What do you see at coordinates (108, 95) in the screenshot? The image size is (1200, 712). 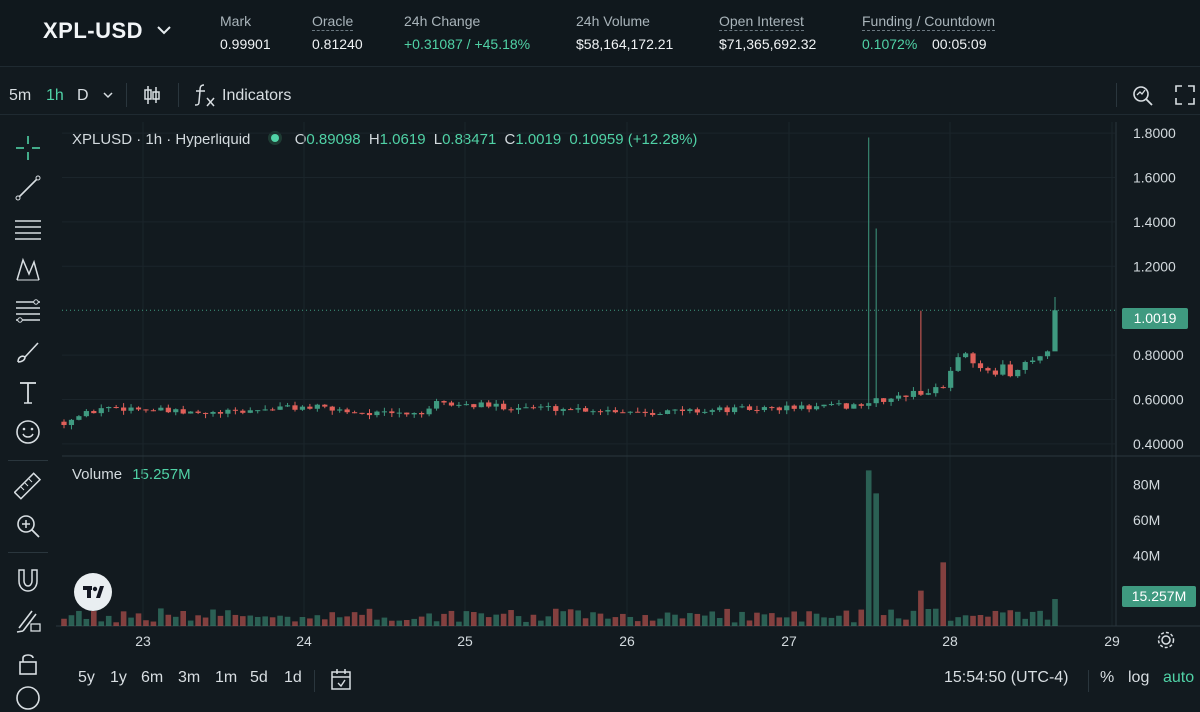 I see `interval-dropdown-icon` at bounding box center [108, 95].